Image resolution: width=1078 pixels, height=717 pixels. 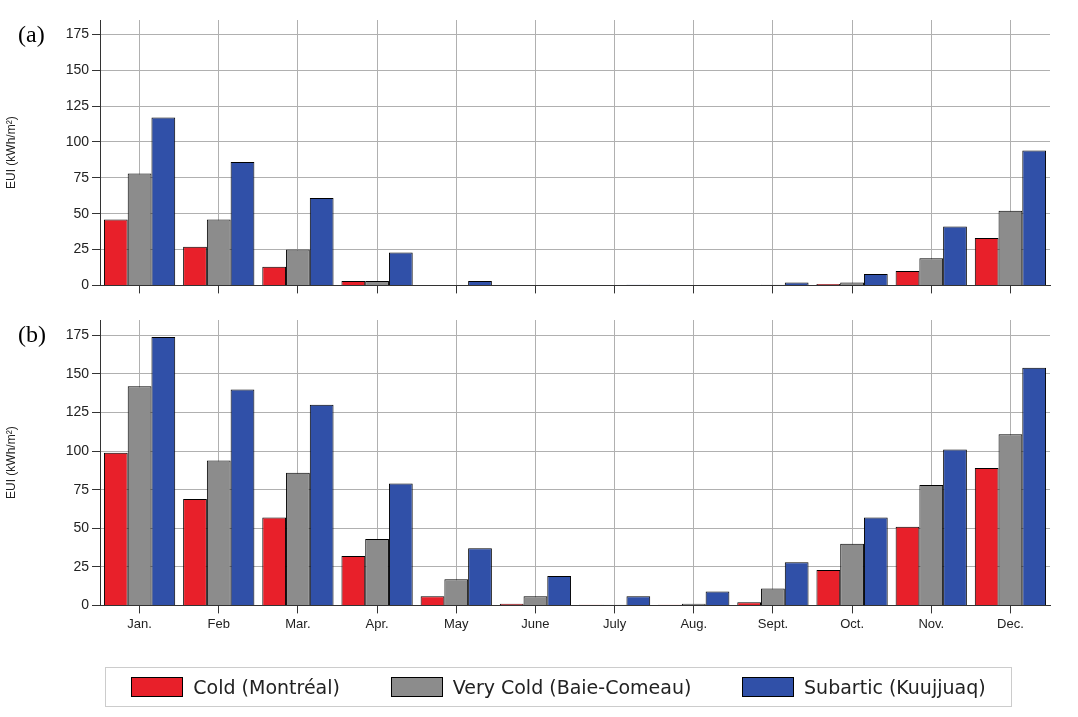 I want to click on text: (b), so click(x=32, y=334).